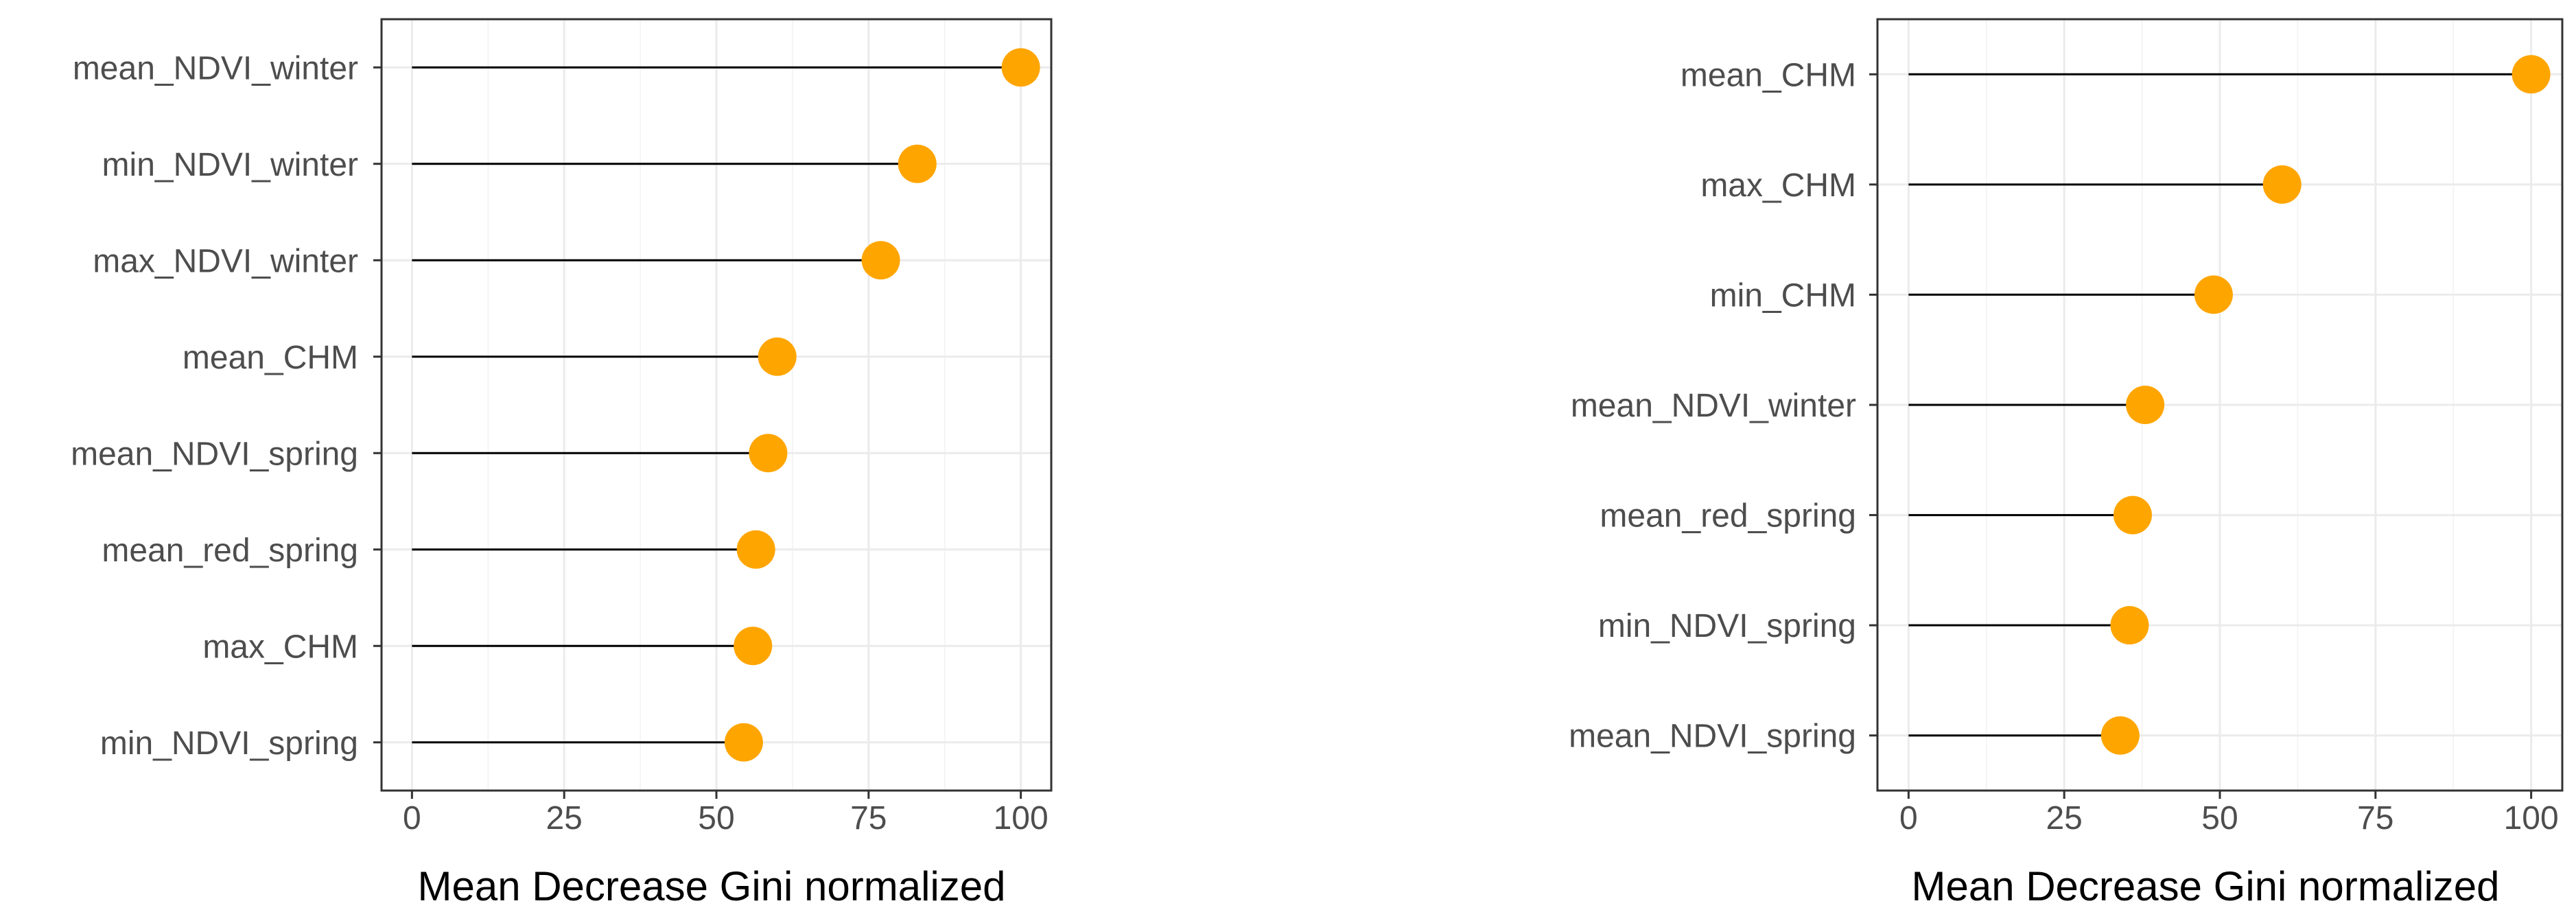 The image size is (2576, 923). Describe the element at coordinates (230, 165) in the screenshot. I see `y-tick-label: min_NDVI_winter` at that location.